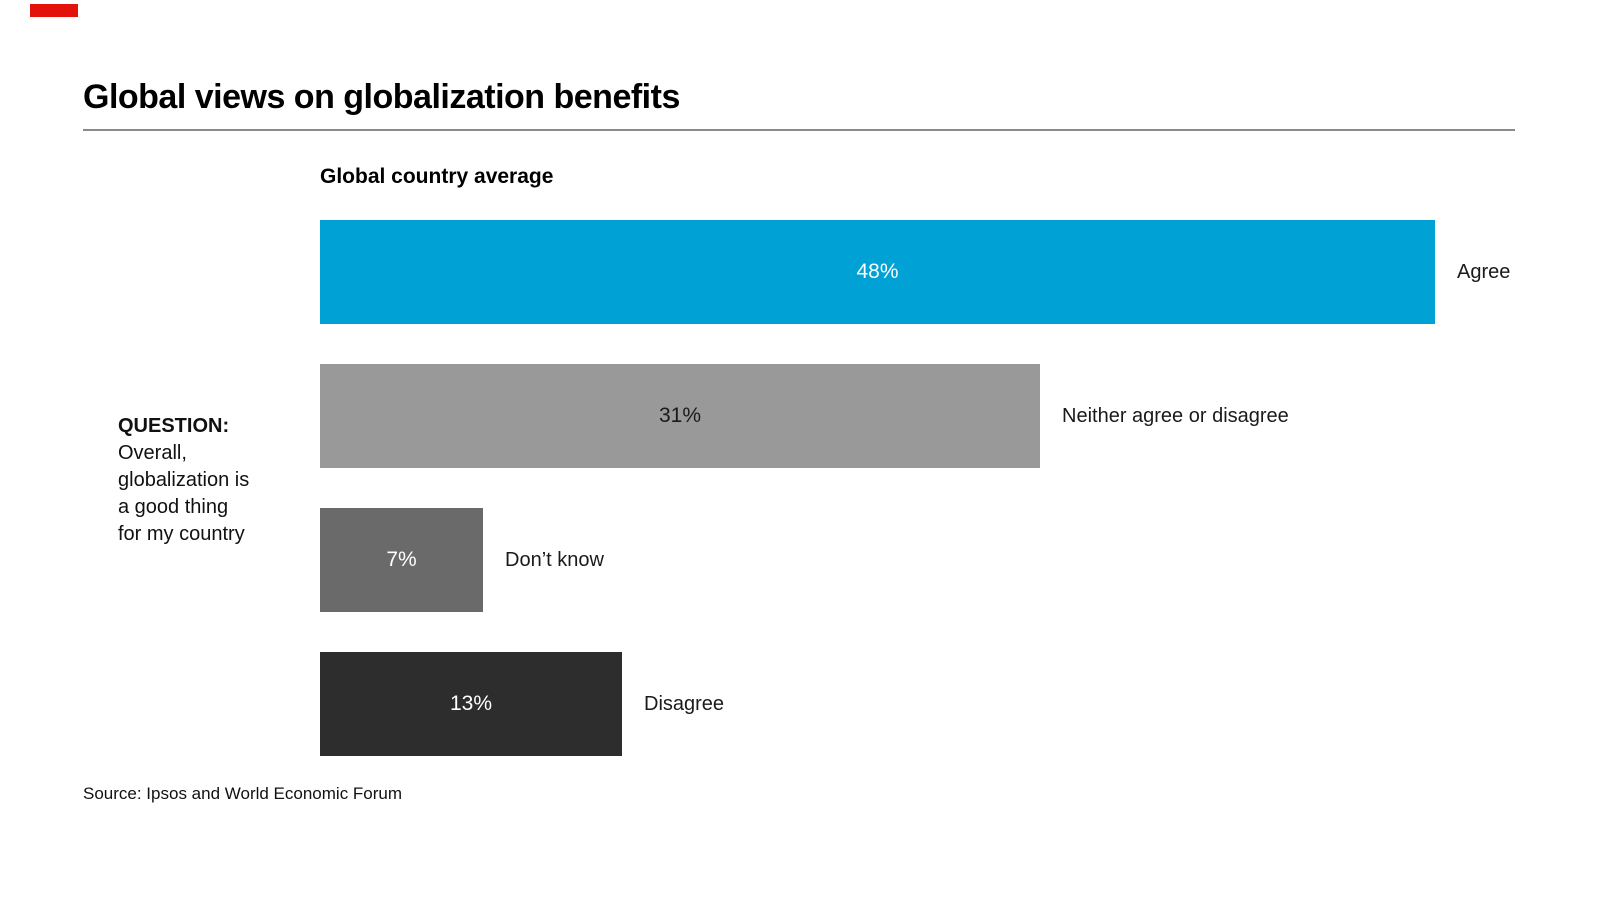 This screenshot has width=1600, height=900. I want to click on value-label: 13%, so click(471, 703).